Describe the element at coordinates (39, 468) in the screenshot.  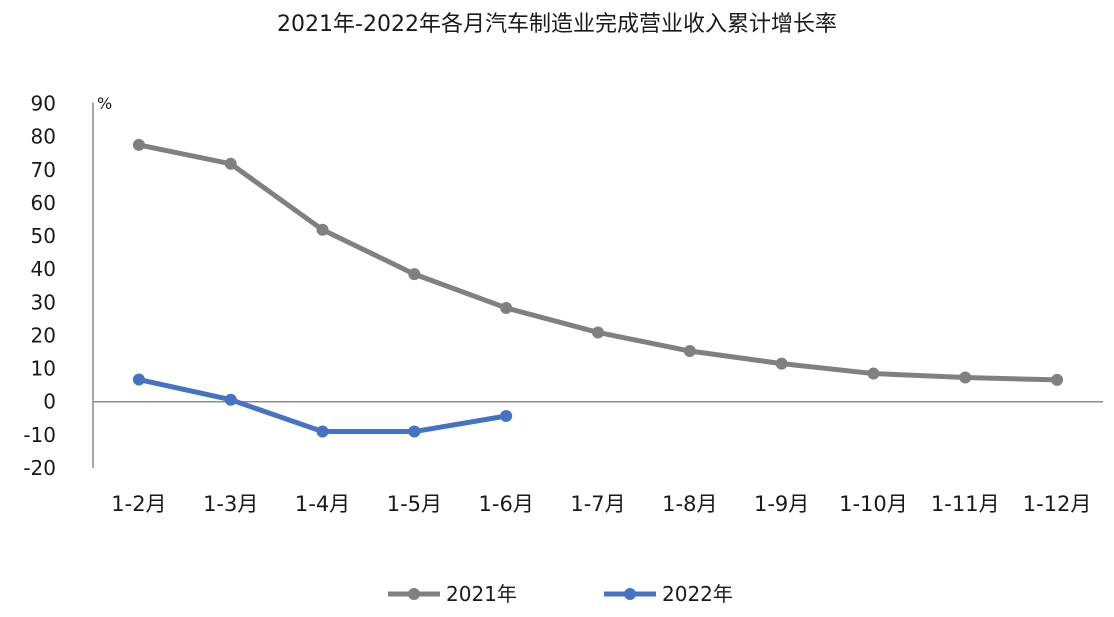
I see `y-tick-label: -20` at that location.